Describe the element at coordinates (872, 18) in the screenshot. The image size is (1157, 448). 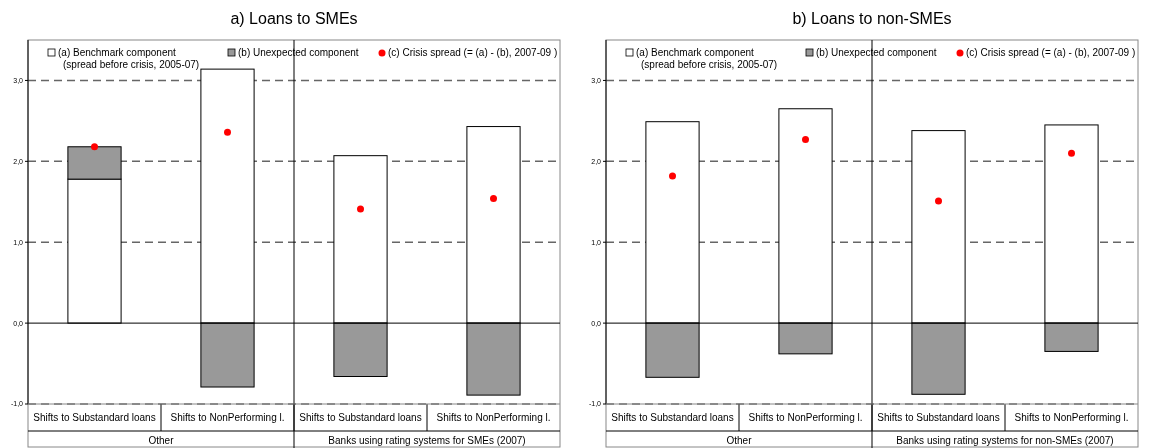
I see `chart-title: b) Loans to non-SMEs` at that location.